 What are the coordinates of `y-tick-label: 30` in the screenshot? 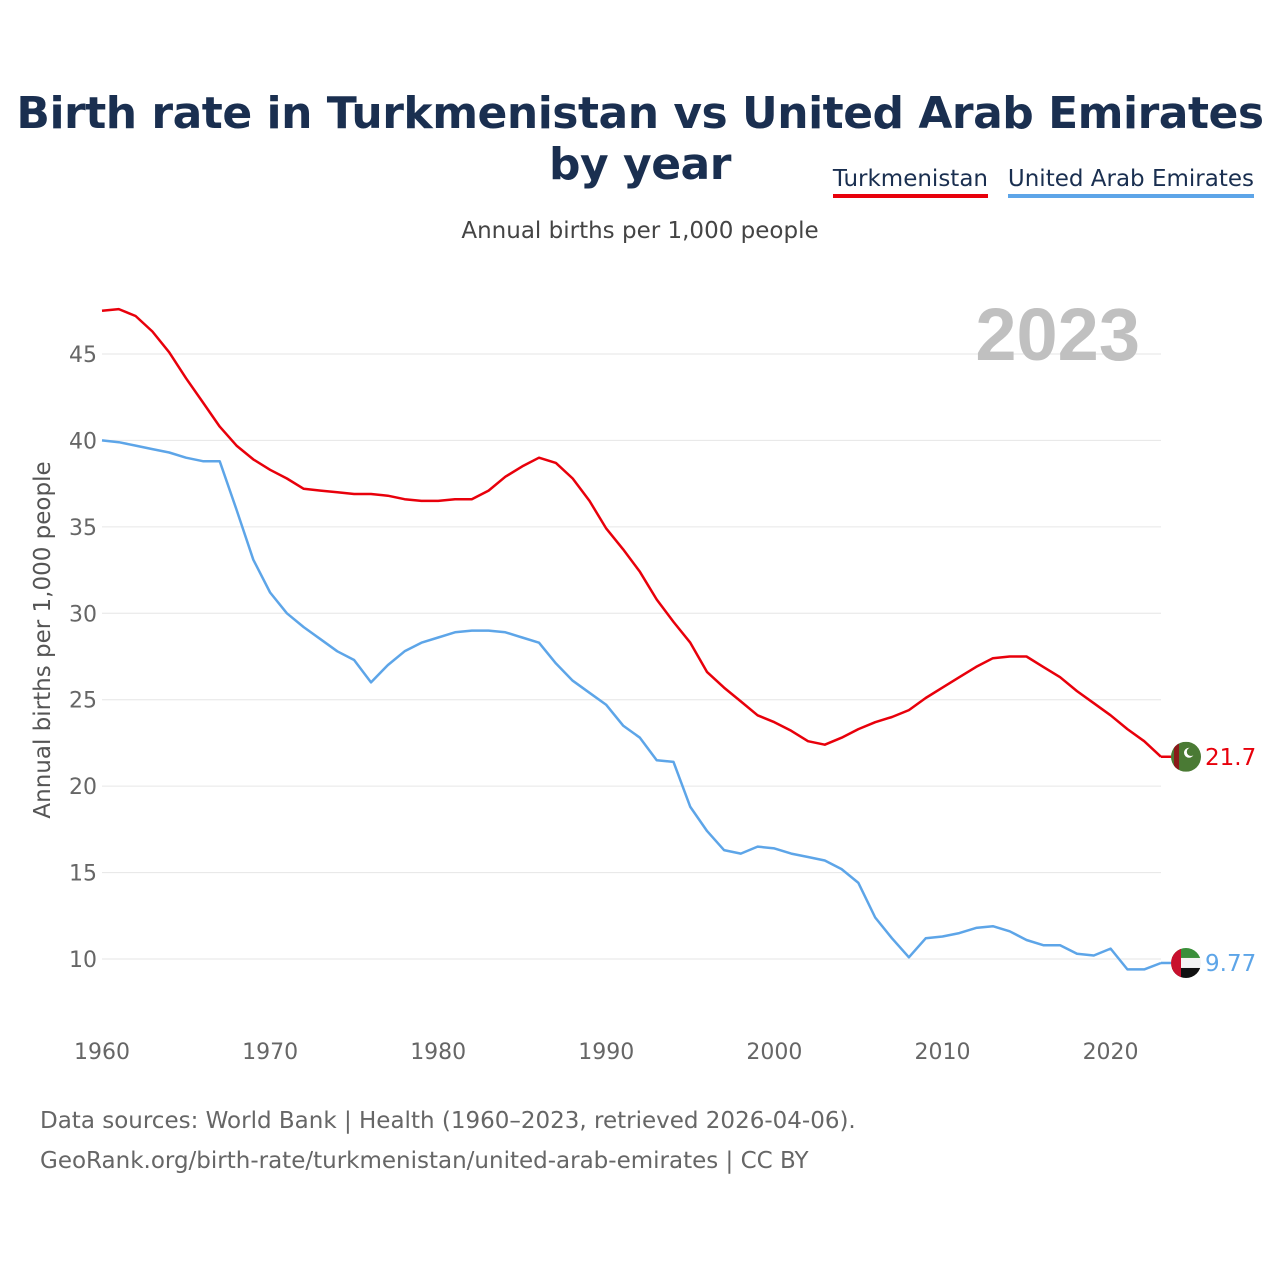 It's located at (83, 614).